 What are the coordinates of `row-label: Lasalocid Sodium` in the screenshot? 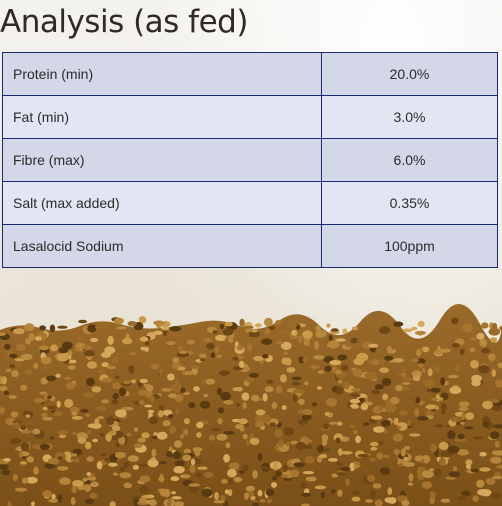 It's located at (162, 246).